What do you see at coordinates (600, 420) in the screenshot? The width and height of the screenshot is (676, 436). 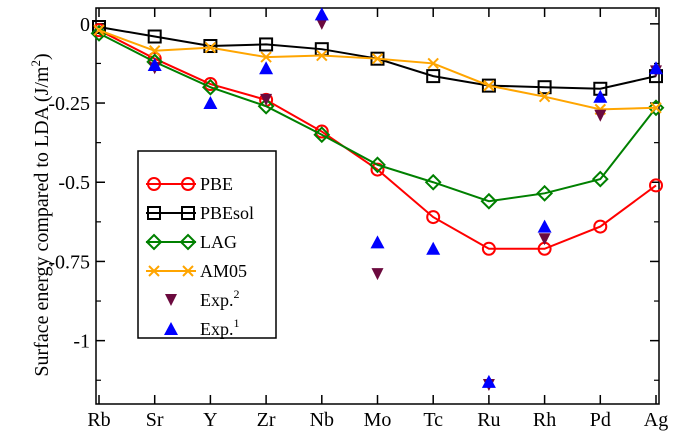 I see `x-tick-label: Pd` at bounding box center [600, 420].